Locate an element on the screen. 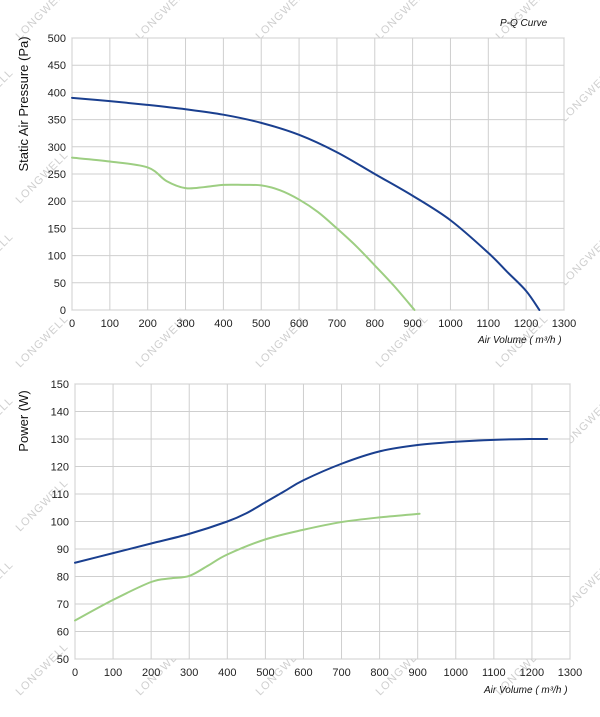  y-tick-label: 90 is located at coordinates (63, 550).